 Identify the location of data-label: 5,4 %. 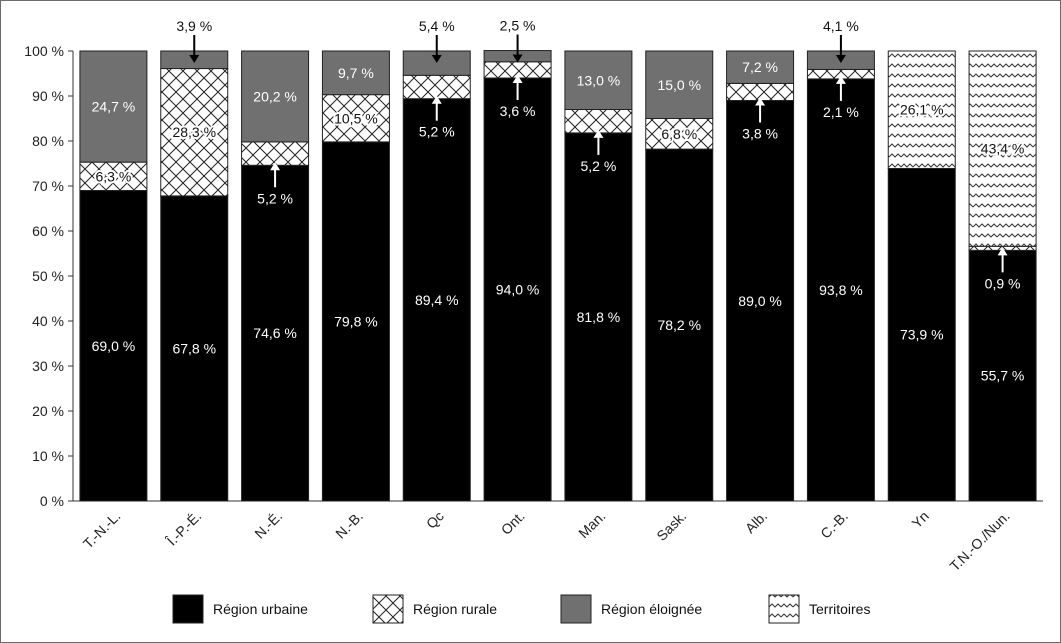
(437, 26).